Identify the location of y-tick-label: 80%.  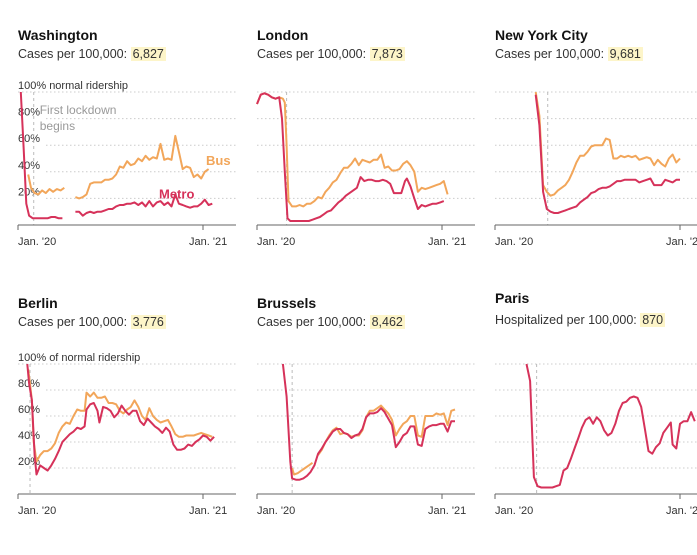
(29, 113).